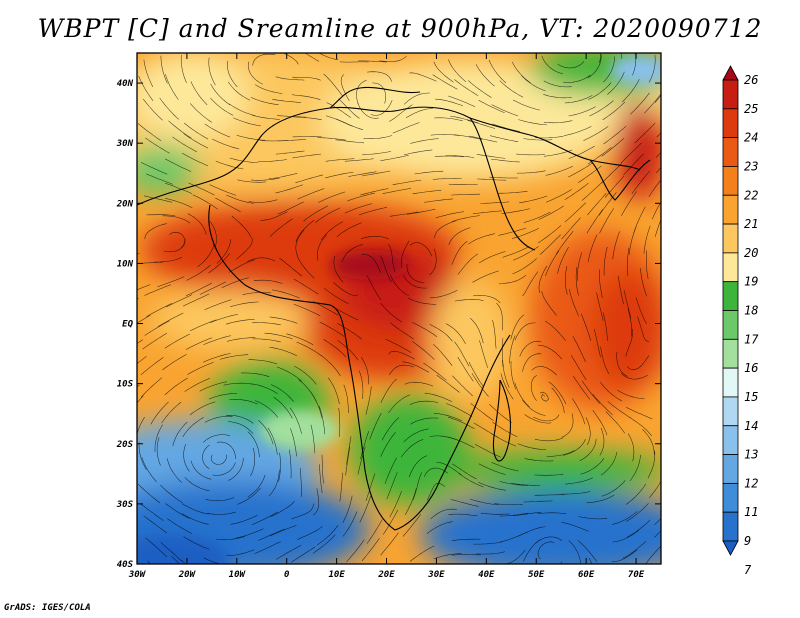 This screenshot has height=618, width=800. Describe the element at coordinates (751, 138) in the screenshot. I see `colorbar-label: 24` at that location.